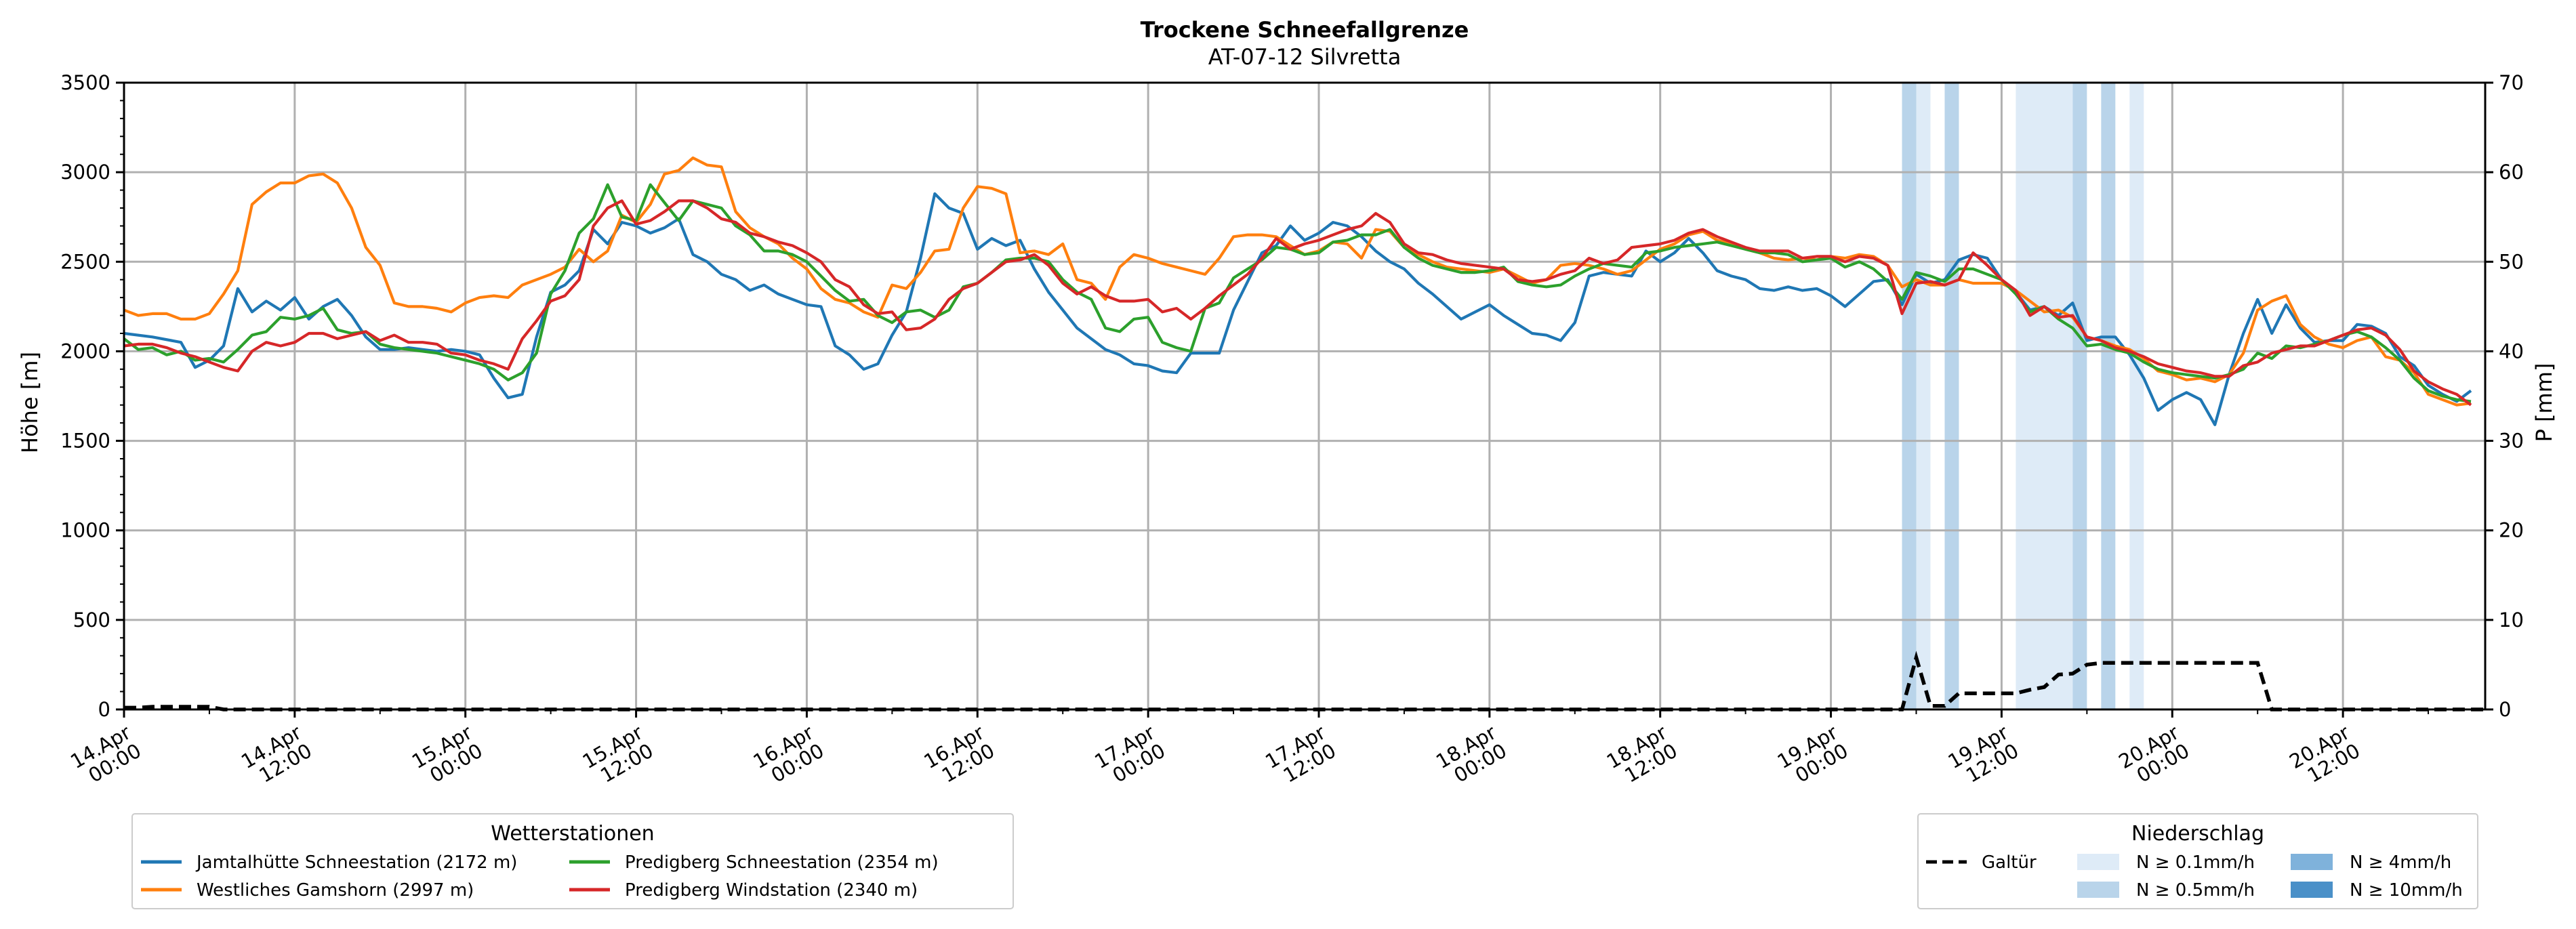 The width and height of the screenshot is (2576, 929). I want to click on y-axis-label: Höhe [m], so click(30, 402).